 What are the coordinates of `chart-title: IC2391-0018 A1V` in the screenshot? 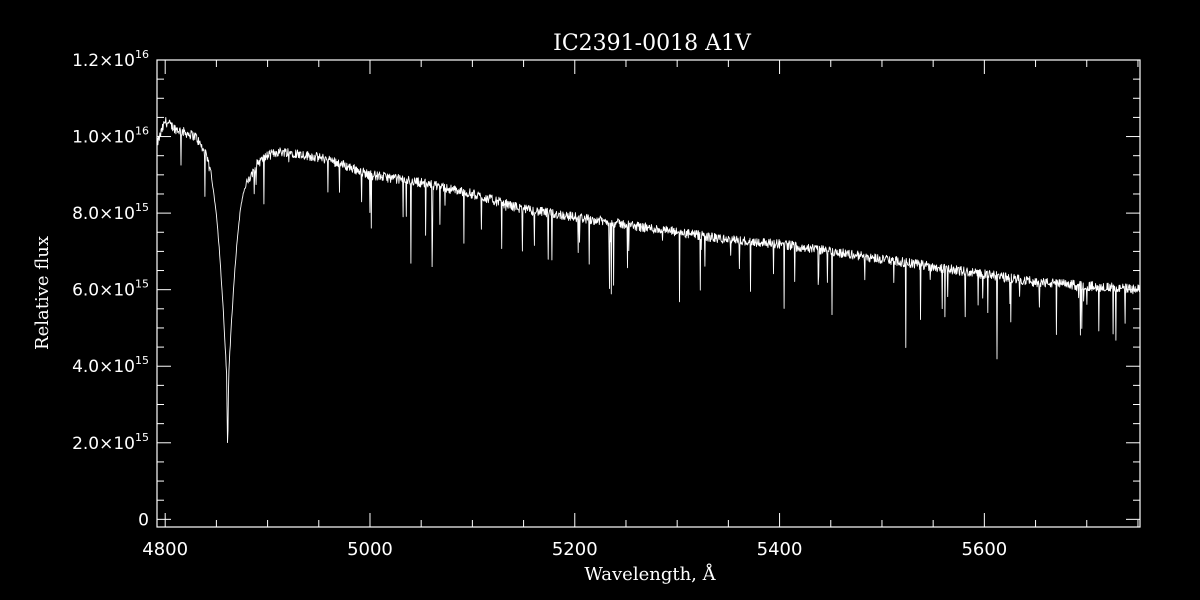 It's located at (652, 43).